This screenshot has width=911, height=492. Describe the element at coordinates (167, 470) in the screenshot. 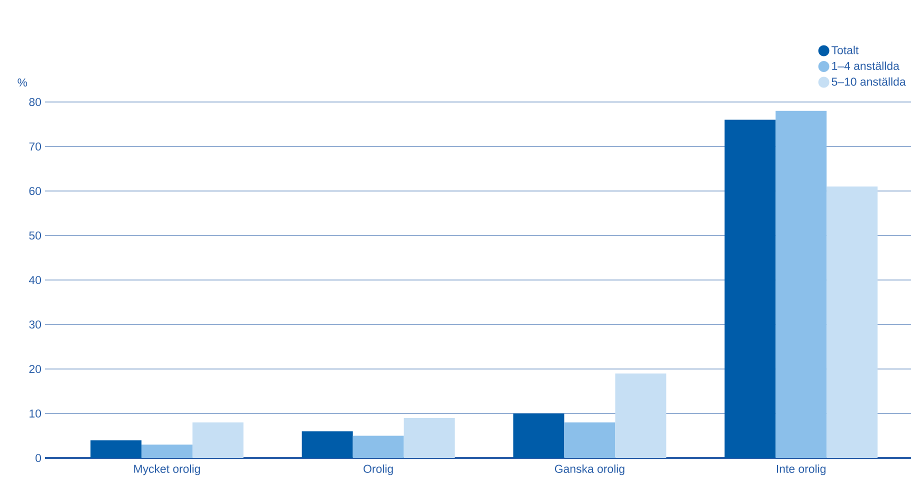

I see `x-tick-label: Mycket orolig` at that location.